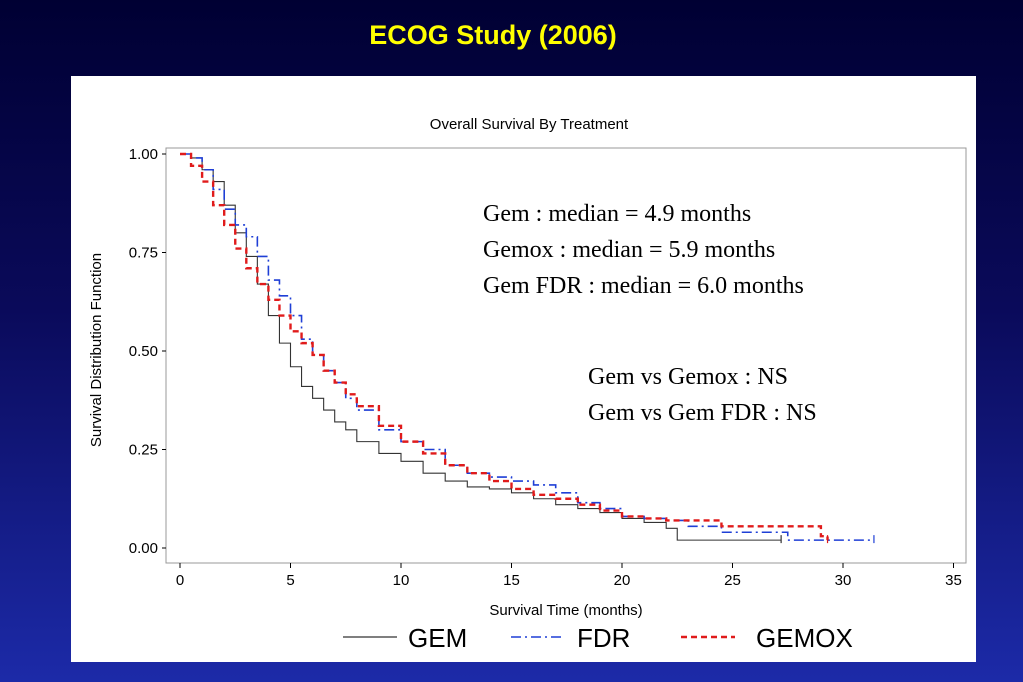 The height and width of the screenshot is (682, 1023). Describe the element at coordinates (493, 35) in the screenshot. I see `slide-title: ECOG Study (2006)` at that location.